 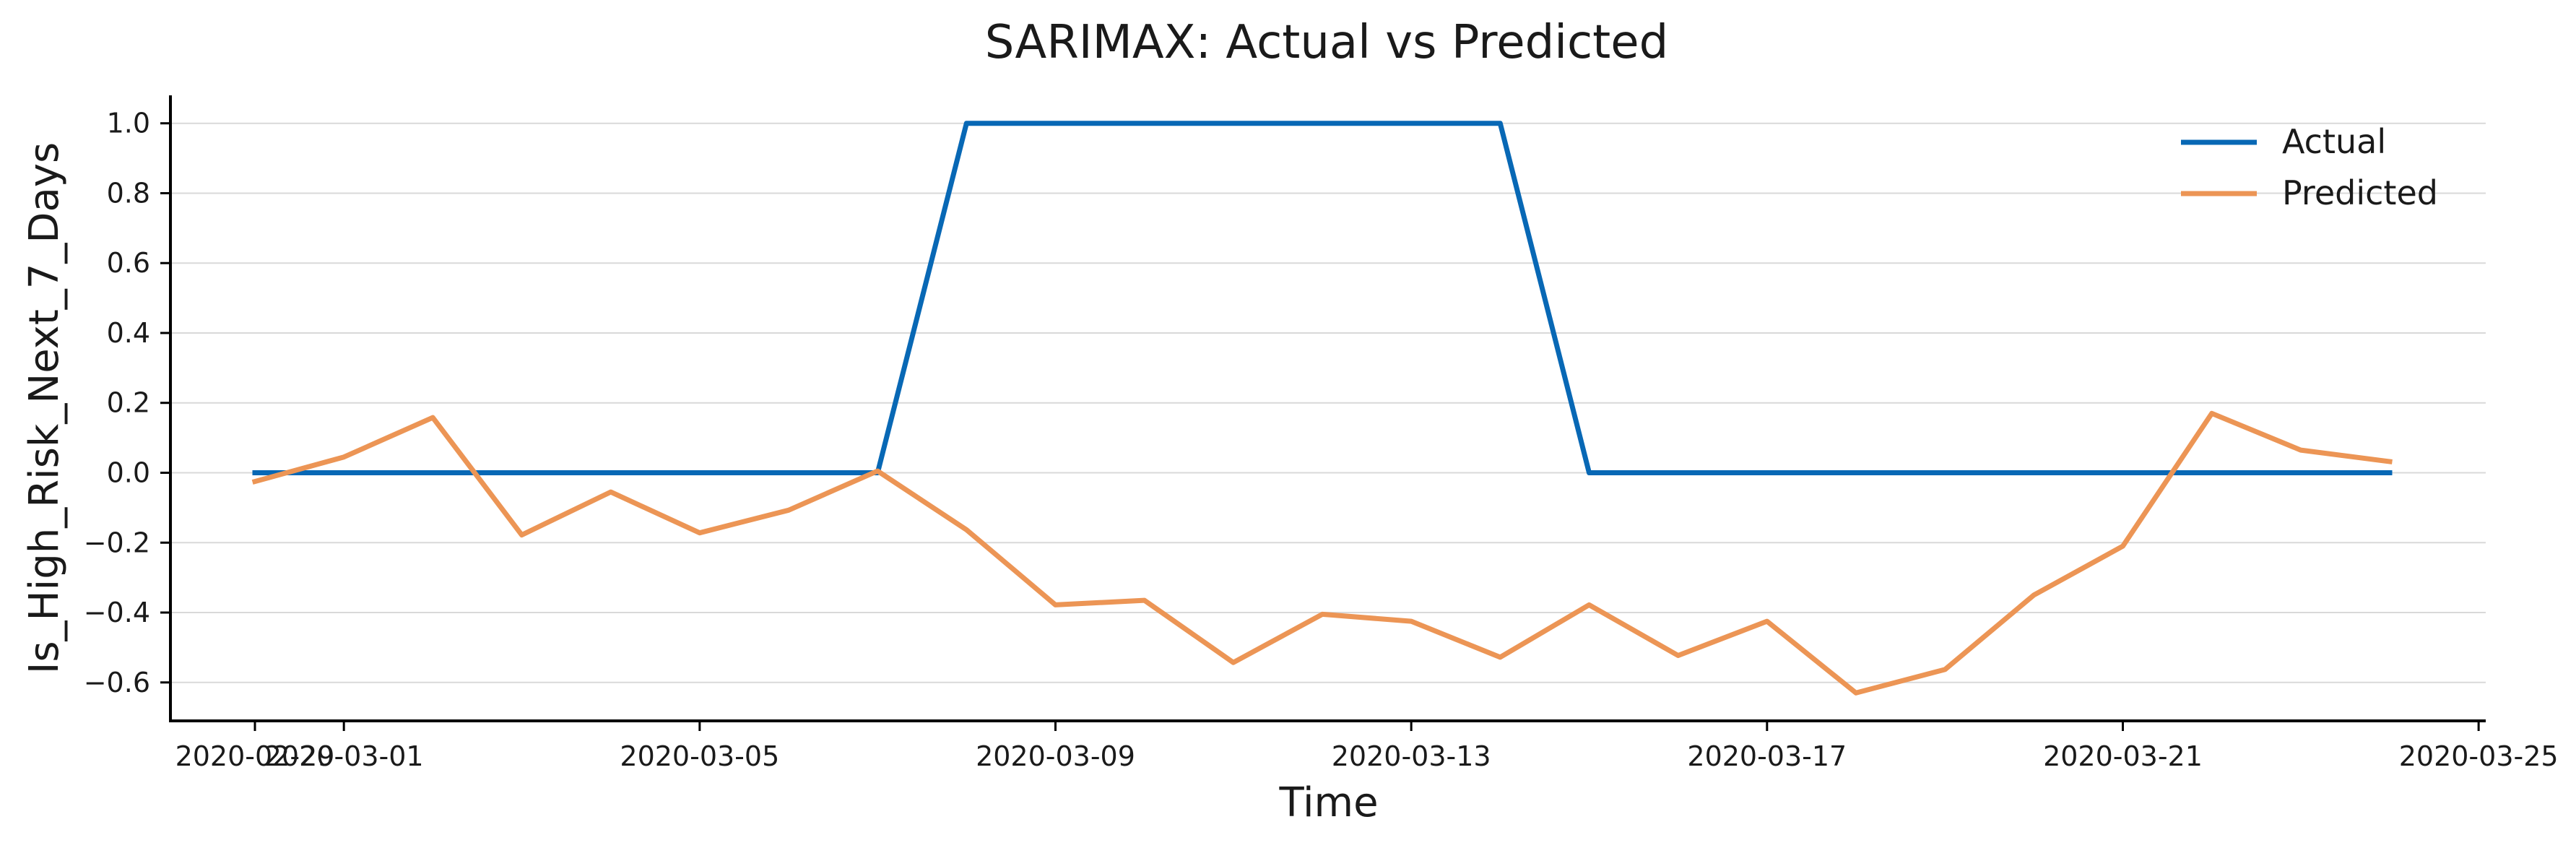 What do you see at coordinates (2123, 756) in the screenshot?
I see `x-tick-label: 2020-03-21` at bounding box center [2123, 756].